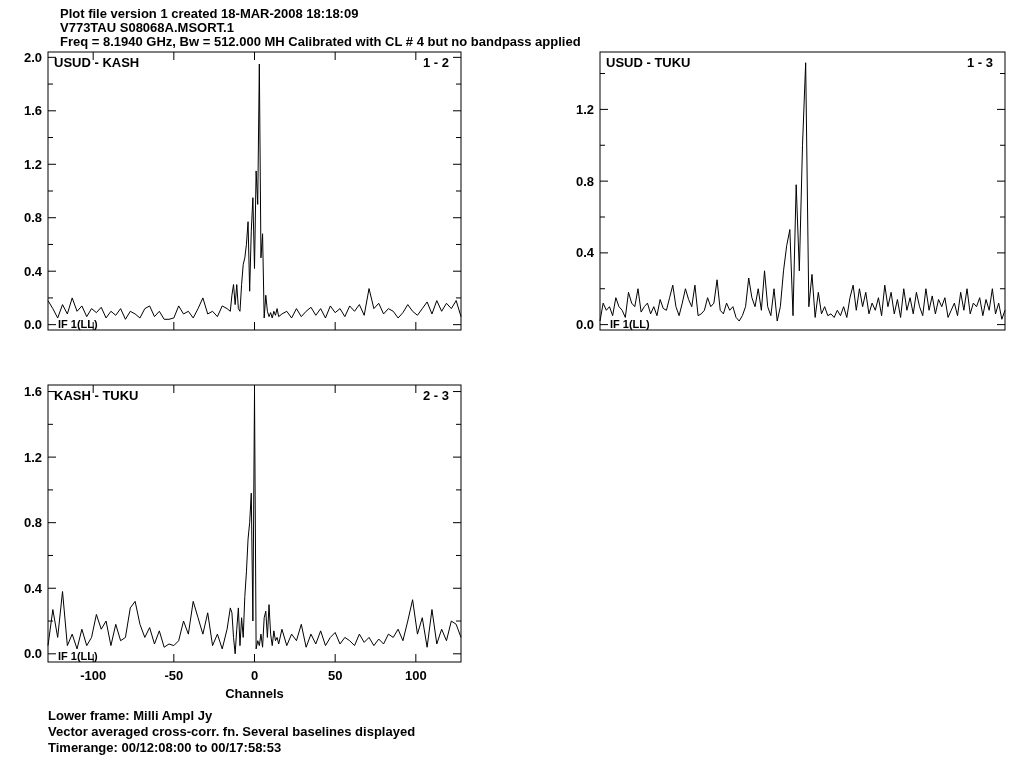 Image resolution: width=1011 pixels, height=767 pixels. What do you see at coordinates (93, 675) in the screenshot?
I see `x-tick-label: -100` at bounding box center [93, 675].